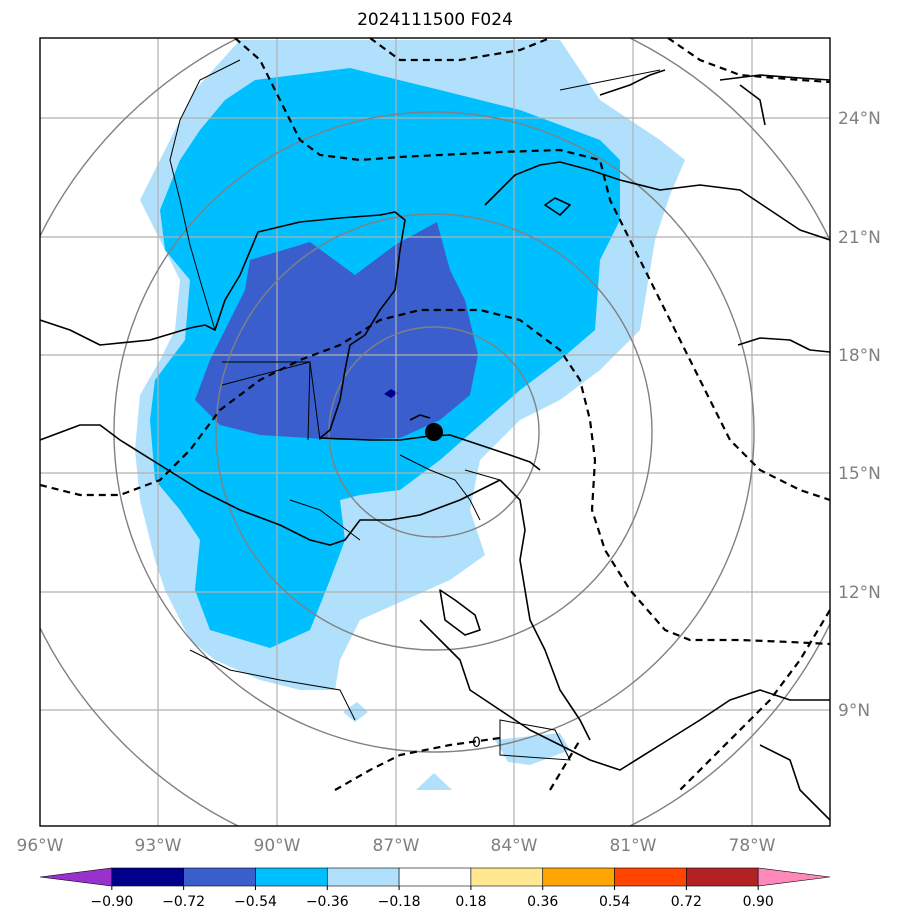 The image size is (900, 924). I want to click on royal-blue-anomaly-region, so click(336, 331).